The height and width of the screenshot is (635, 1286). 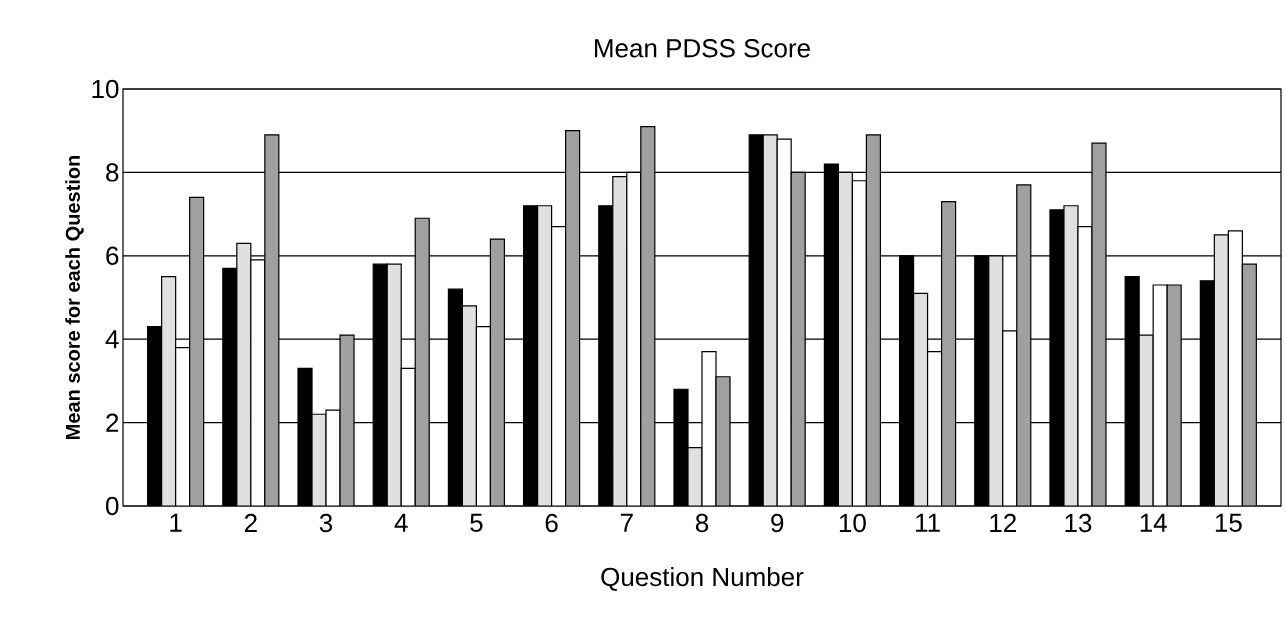 I want to click on x-tick-label: 15, so click(x=1228, y=522).